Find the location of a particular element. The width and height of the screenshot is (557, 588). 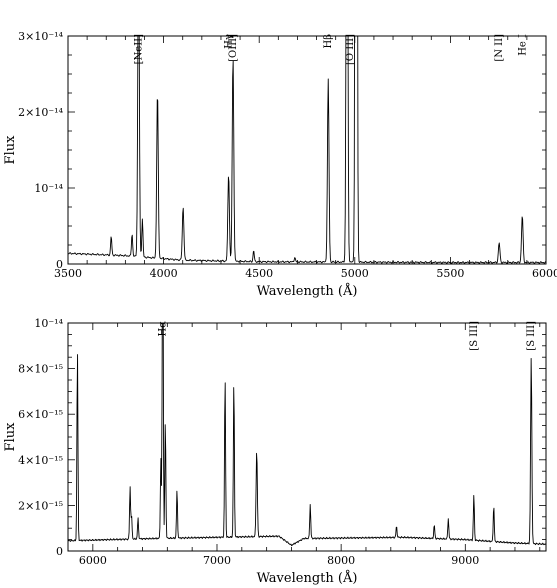

x-tick-label: 3500 is located at coordinates (68, 273).